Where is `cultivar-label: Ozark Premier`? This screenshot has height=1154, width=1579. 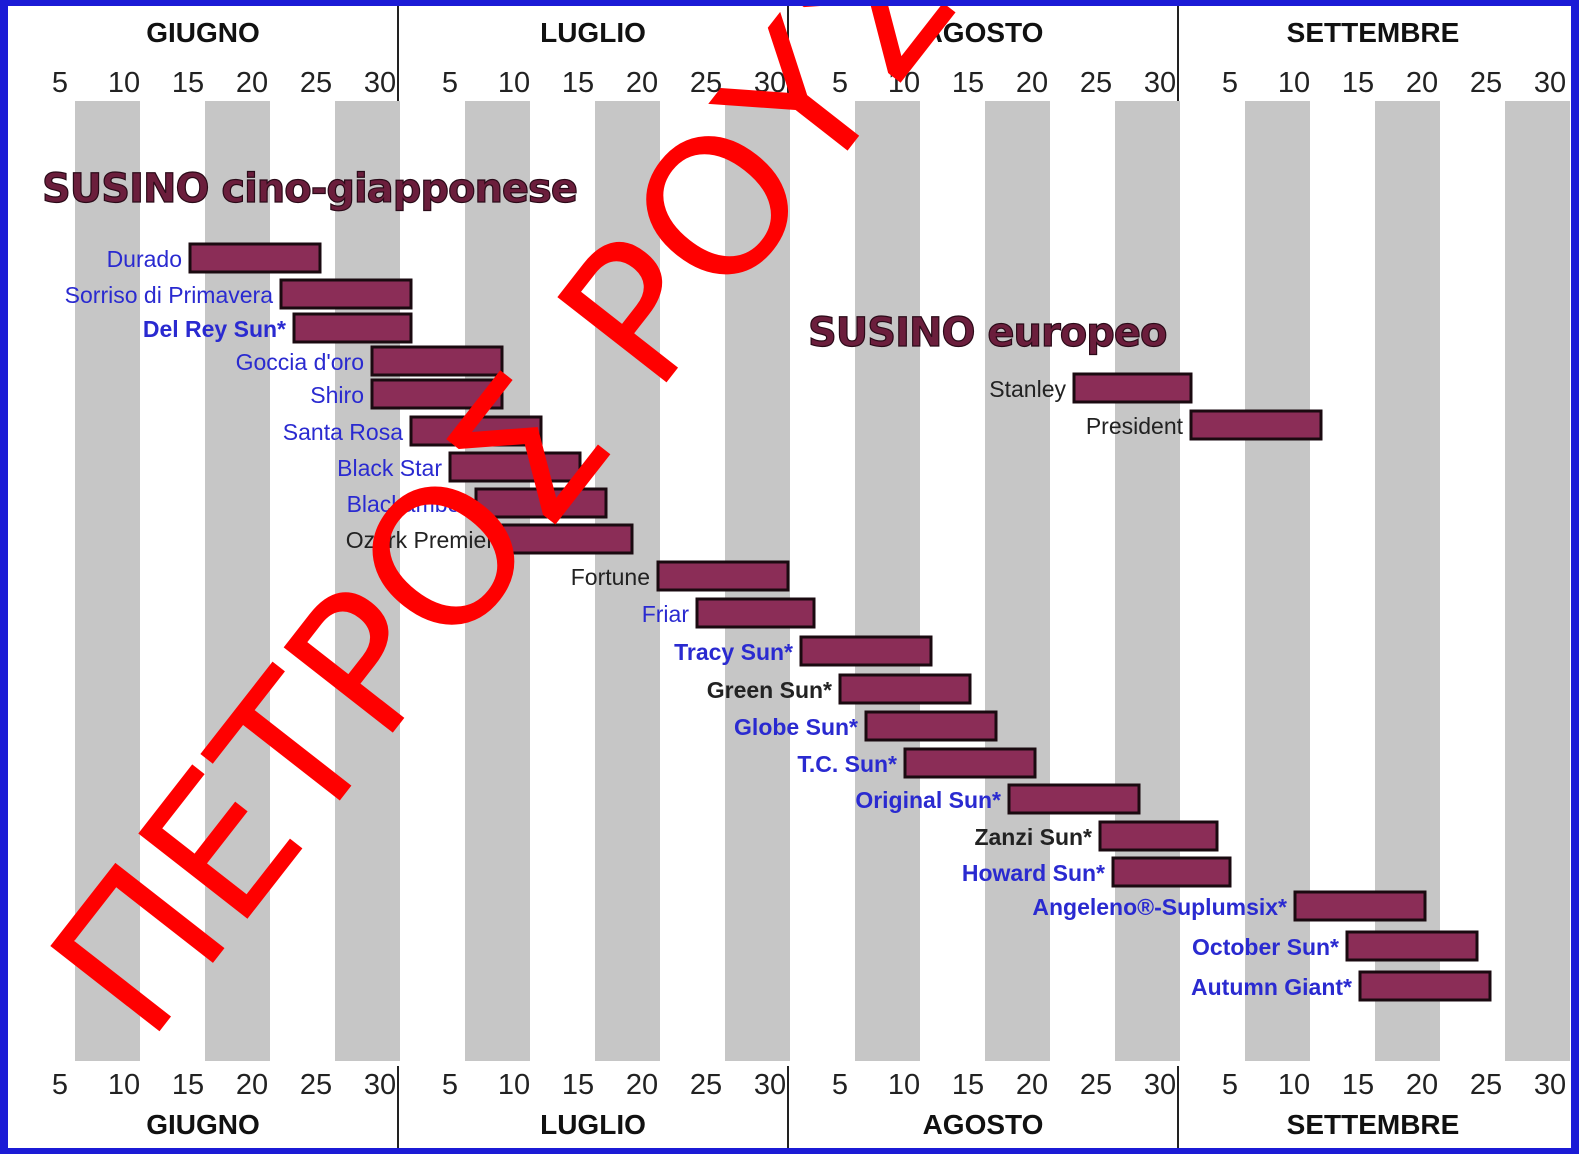 cultivar-label: Ozark Premier is located at coordinates (420, 540).